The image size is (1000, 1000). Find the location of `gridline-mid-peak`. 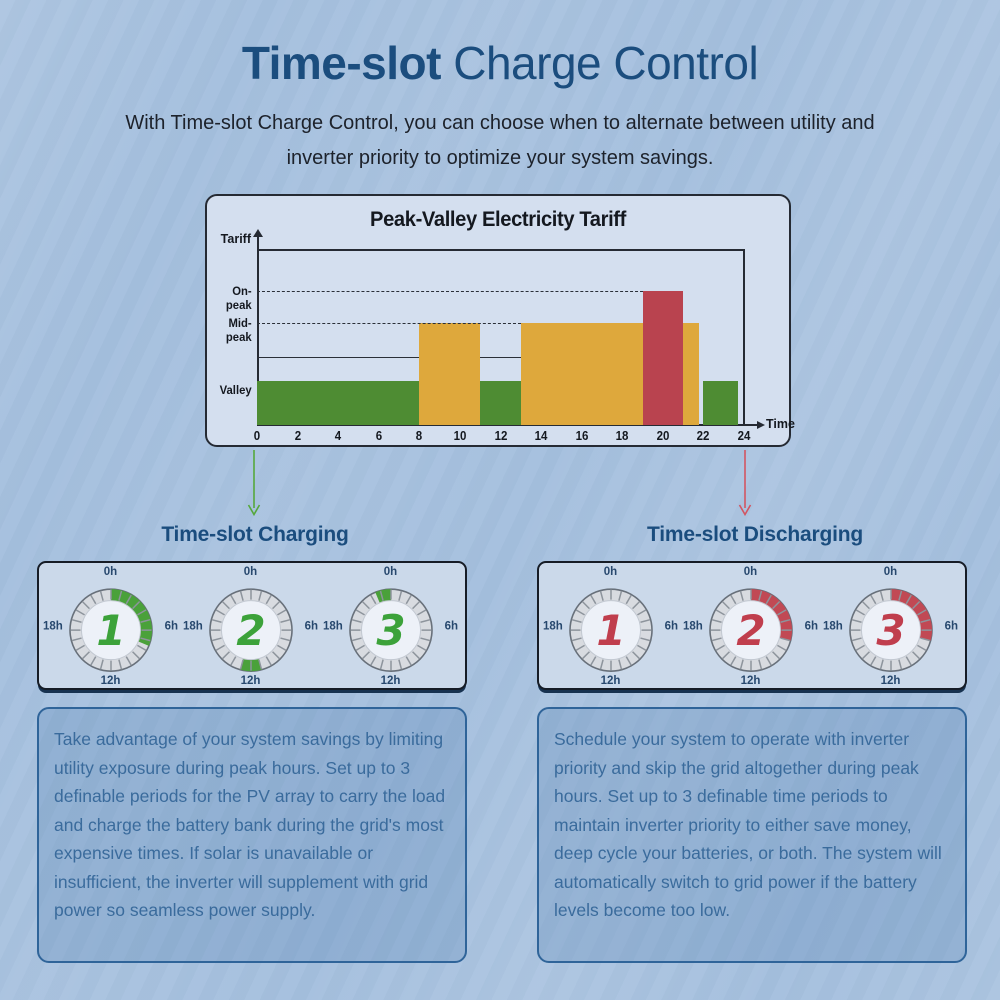

gridline-mid-peak is located at coordinates (389, 323).